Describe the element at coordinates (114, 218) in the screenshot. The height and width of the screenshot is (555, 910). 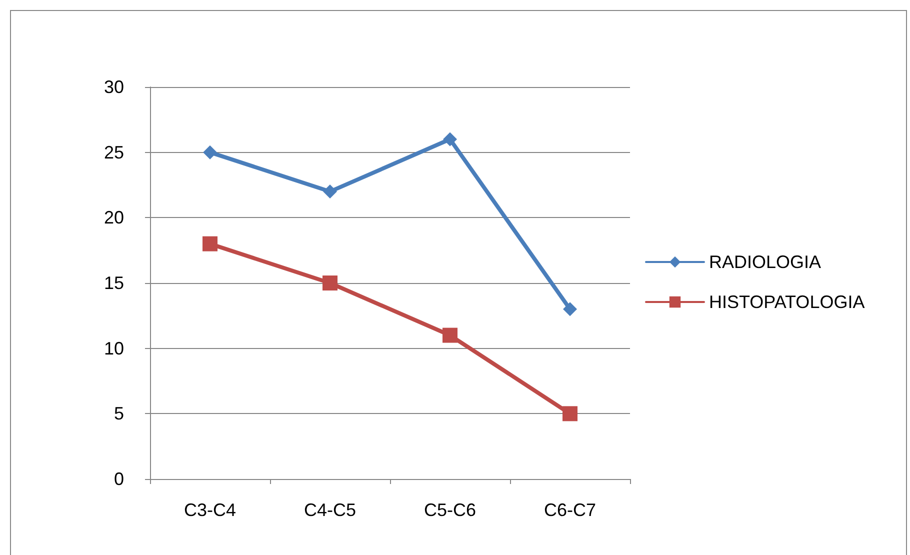
I see `y-tick-label: 20` at that location.